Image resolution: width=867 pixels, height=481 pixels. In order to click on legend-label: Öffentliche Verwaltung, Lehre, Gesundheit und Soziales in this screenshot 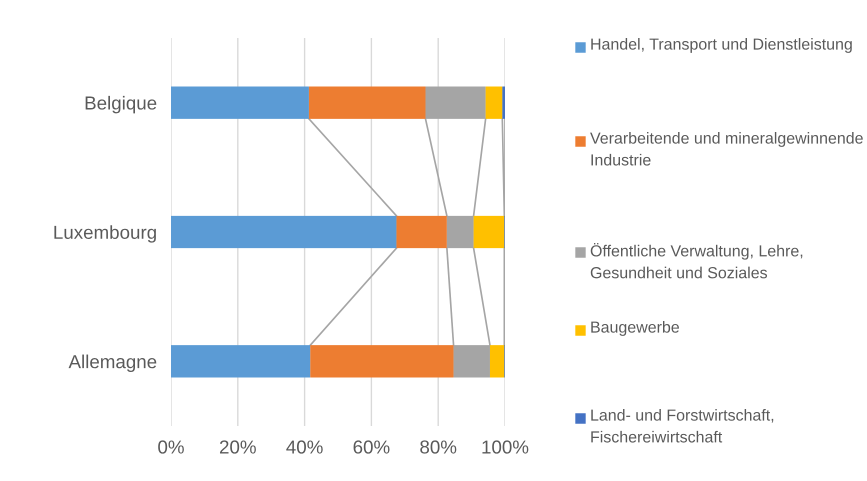, I will do `click(696, 260)`.